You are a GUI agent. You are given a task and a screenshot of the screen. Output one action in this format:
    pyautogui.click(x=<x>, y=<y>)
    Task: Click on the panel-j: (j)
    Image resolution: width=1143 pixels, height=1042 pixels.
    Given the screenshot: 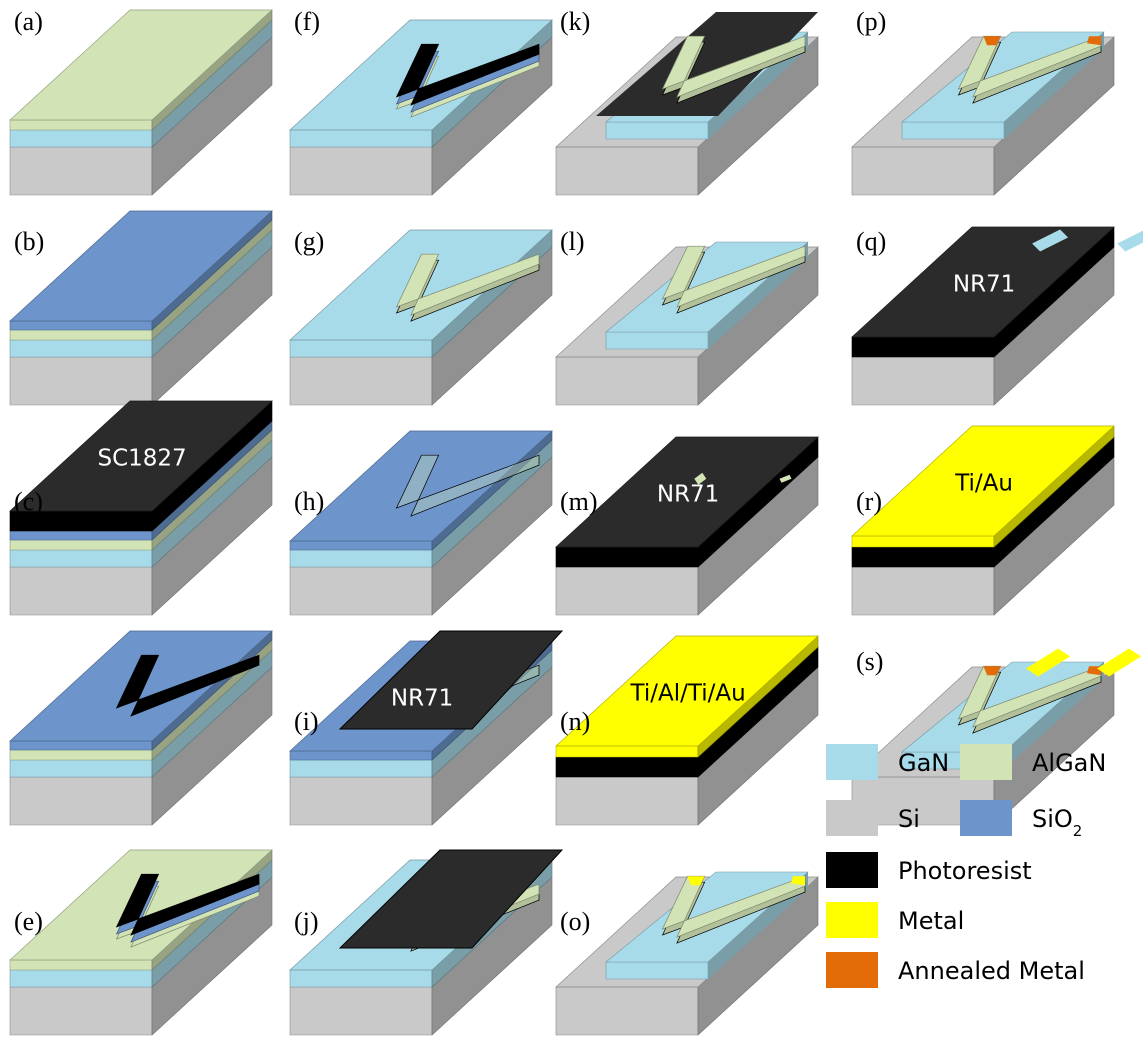 What is the action you would take?
    pyautogui.click(x=426, y=942)
    